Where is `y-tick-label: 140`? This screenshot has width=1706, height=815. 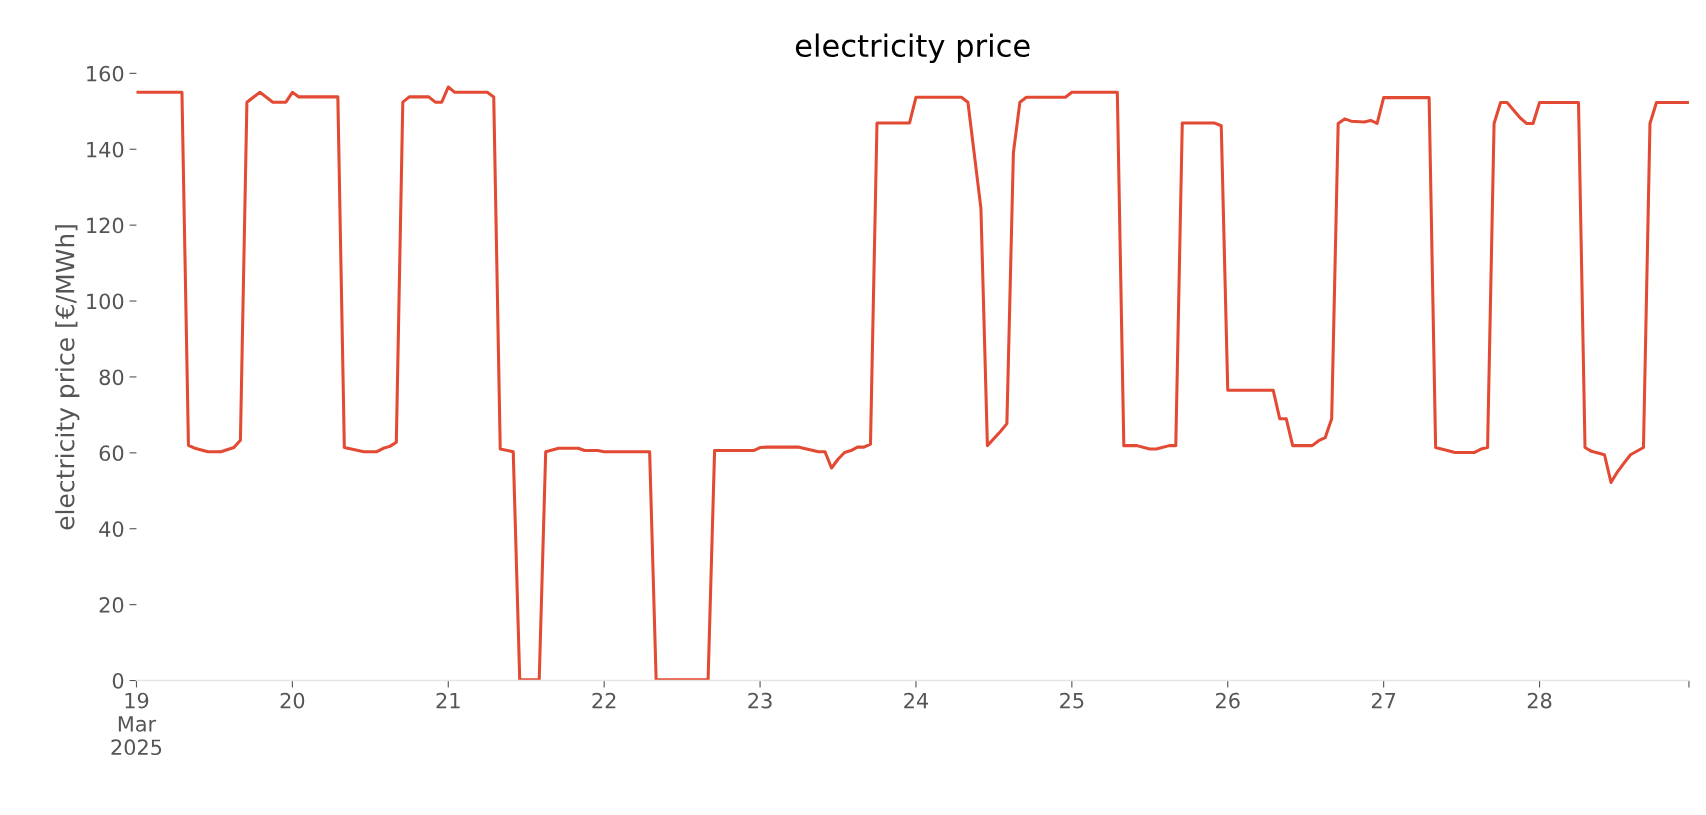 y-tick-label: 140 is located at coordinates (105, 149).